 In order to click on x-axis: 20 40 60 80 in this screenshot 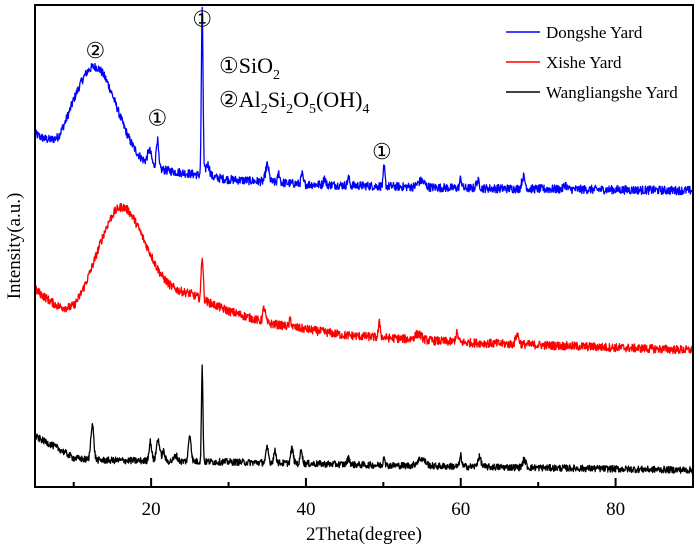, I will do `click(348, 499)`.